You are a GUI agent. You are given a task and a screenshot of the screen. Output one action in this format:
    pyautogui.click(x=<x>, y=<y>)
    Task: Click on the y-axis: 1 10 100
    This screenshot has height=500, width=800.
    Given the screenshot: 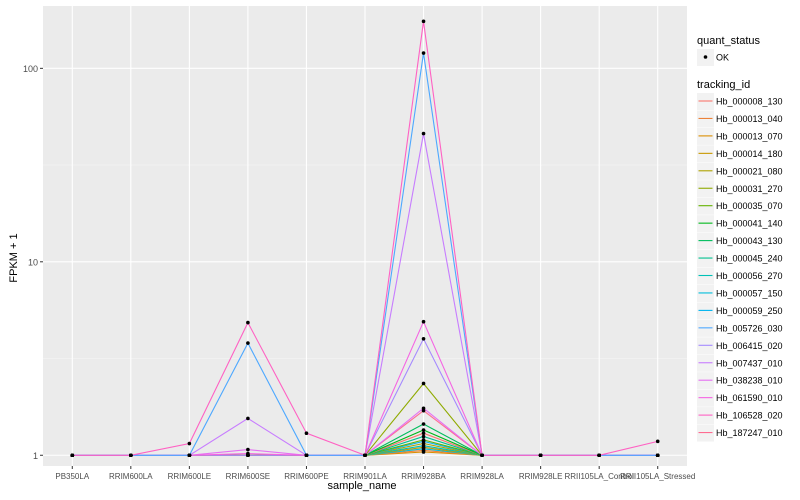 What is the action you would take?
    pyautogui.click(x=33, y=262)
    